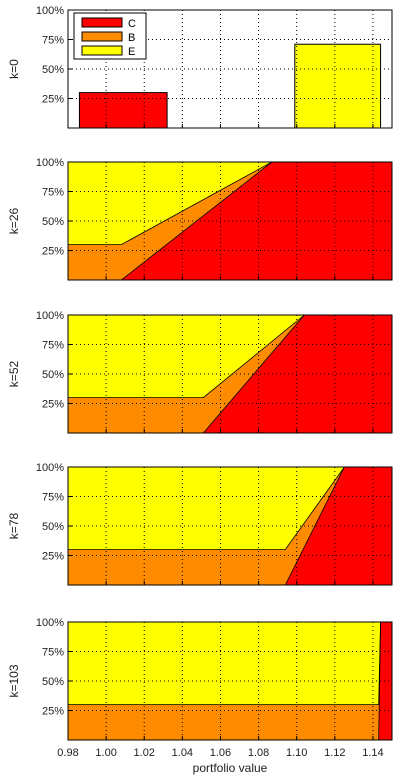 Image resolution: width=405 pixels, height=780 pixels. I want to click on x-tick-label: 1.06, so click(220, 753).